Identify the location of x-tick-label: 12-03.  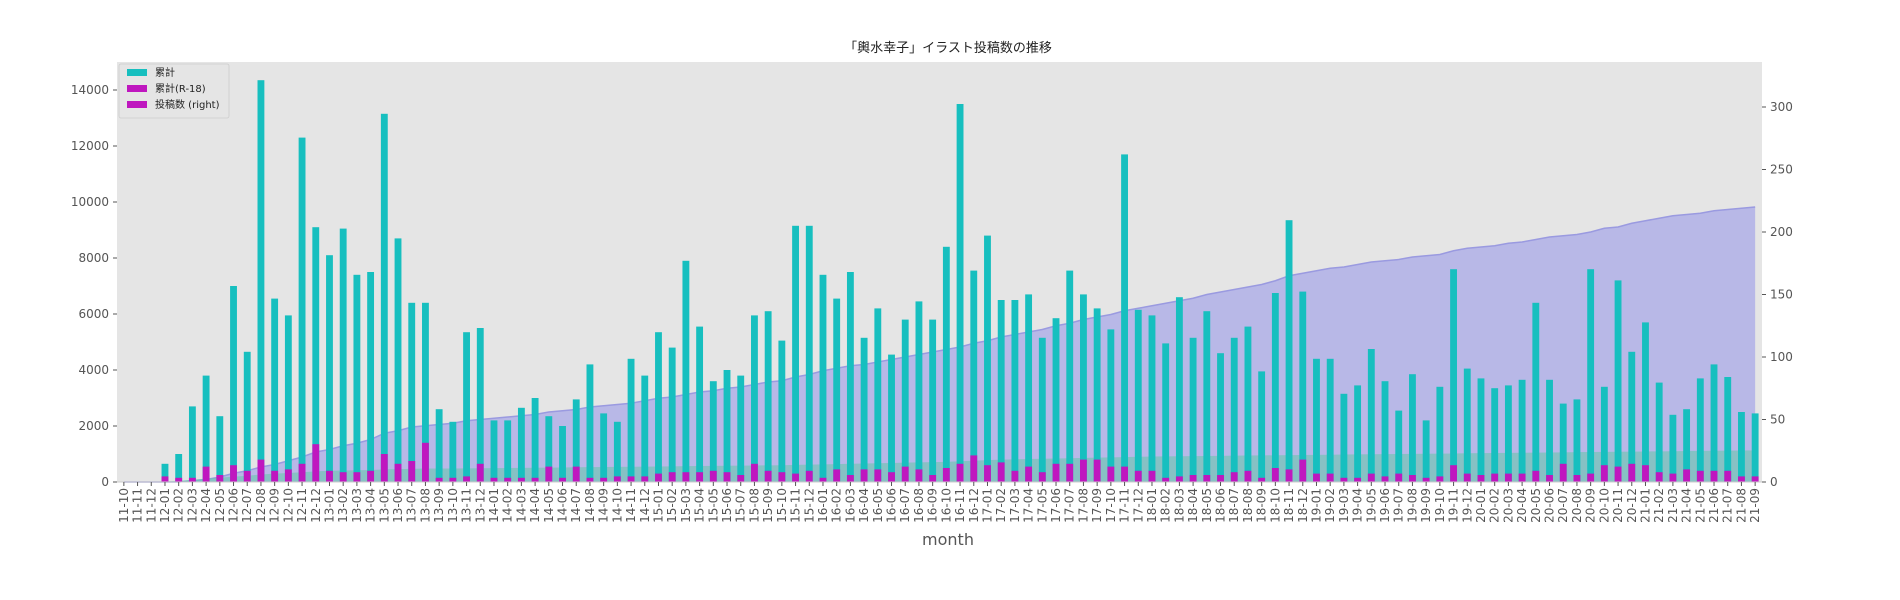
(192, 505).